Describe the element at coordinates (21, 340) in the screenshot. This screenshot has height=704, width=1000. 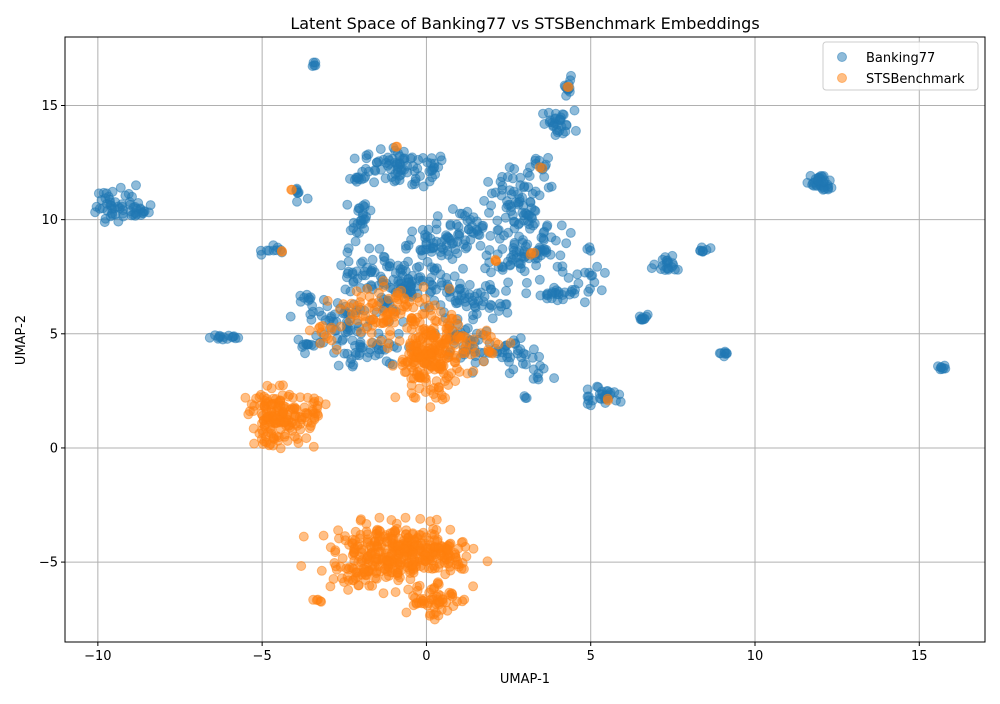
I see `y-axis-label: UMAP-2` at that location.